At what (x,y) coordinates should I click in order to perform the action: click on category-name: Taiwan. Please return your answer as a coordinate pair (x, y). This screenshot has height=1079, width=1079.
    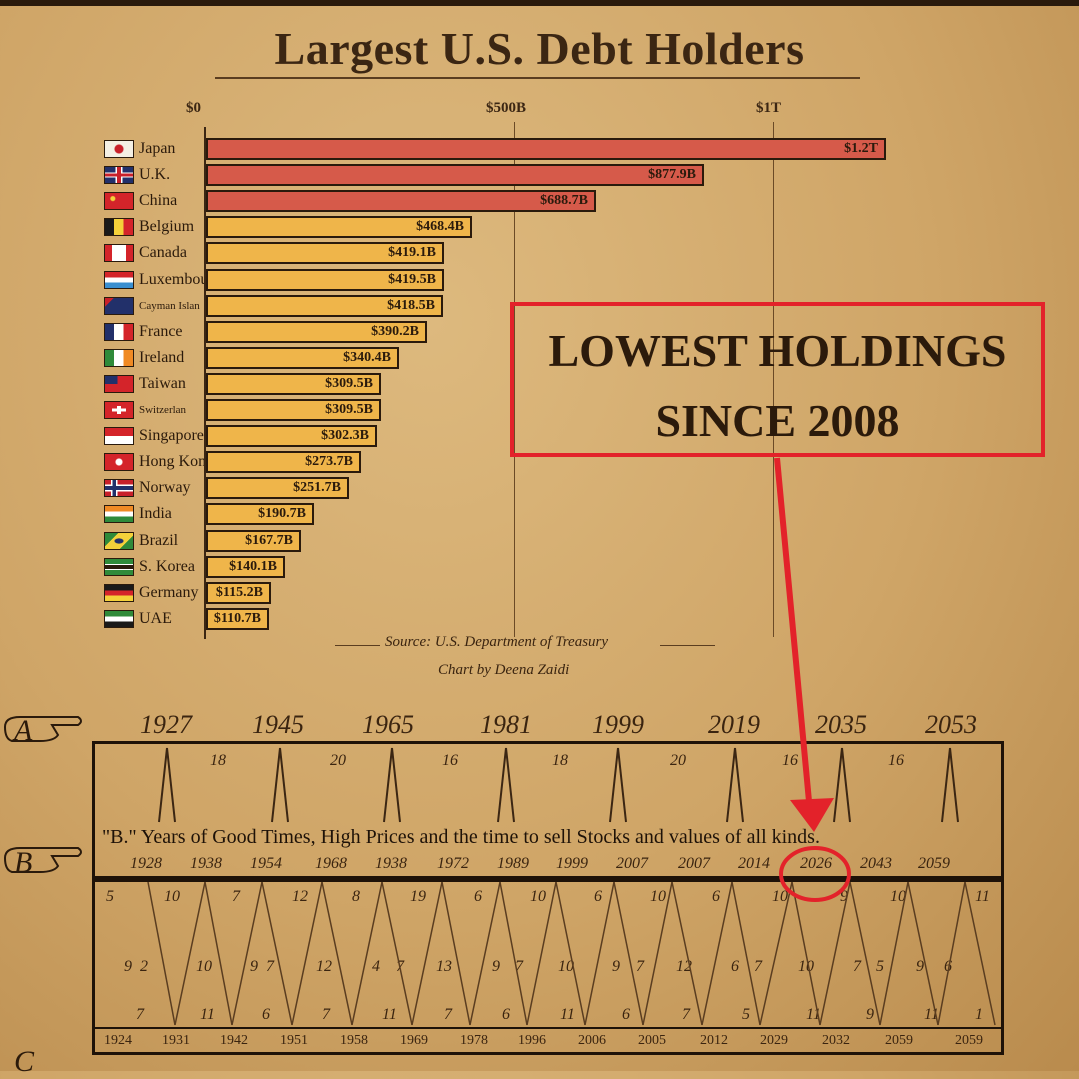
    Looking at the image, I should click on (162, 383).